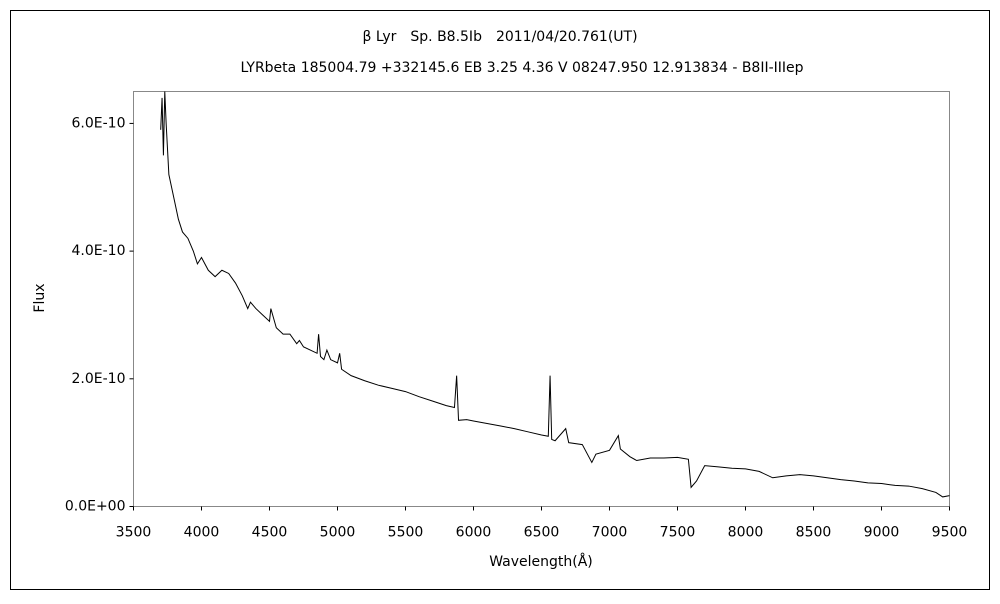 Image resolution: width=1000 pixels, height=604 pixels. Describe the element at coordinates (40, 297) in the screenshot. I see `y-axis-label: Flux` at that location.